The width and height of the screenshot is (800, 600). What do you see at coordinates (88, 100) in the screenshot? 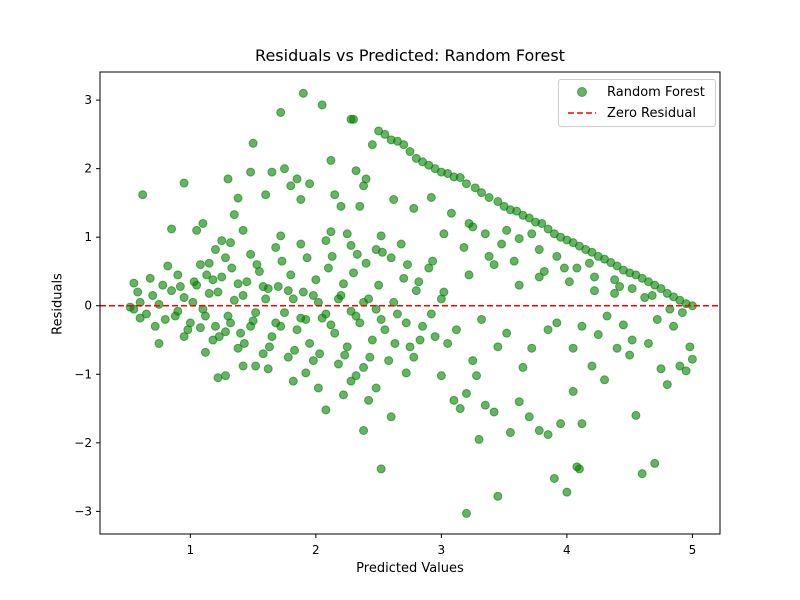
I see `y-tick-label: 3` at bounding box center [88, 100].